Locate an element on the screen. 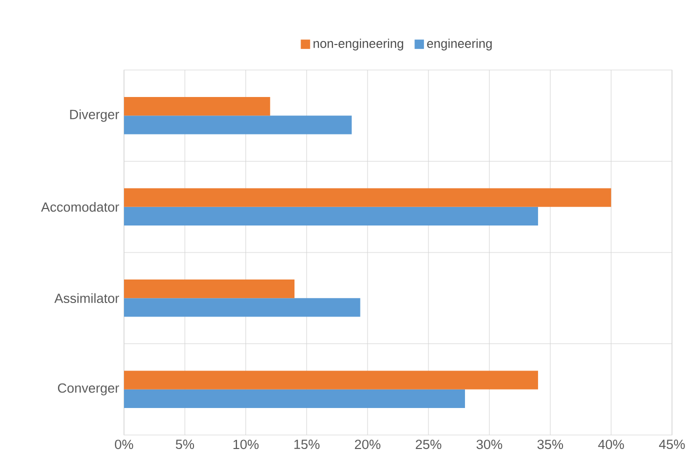 The height and width of the screenshot is (463, 699). x-tick-label: 35% is located at coordinates (550, 445).